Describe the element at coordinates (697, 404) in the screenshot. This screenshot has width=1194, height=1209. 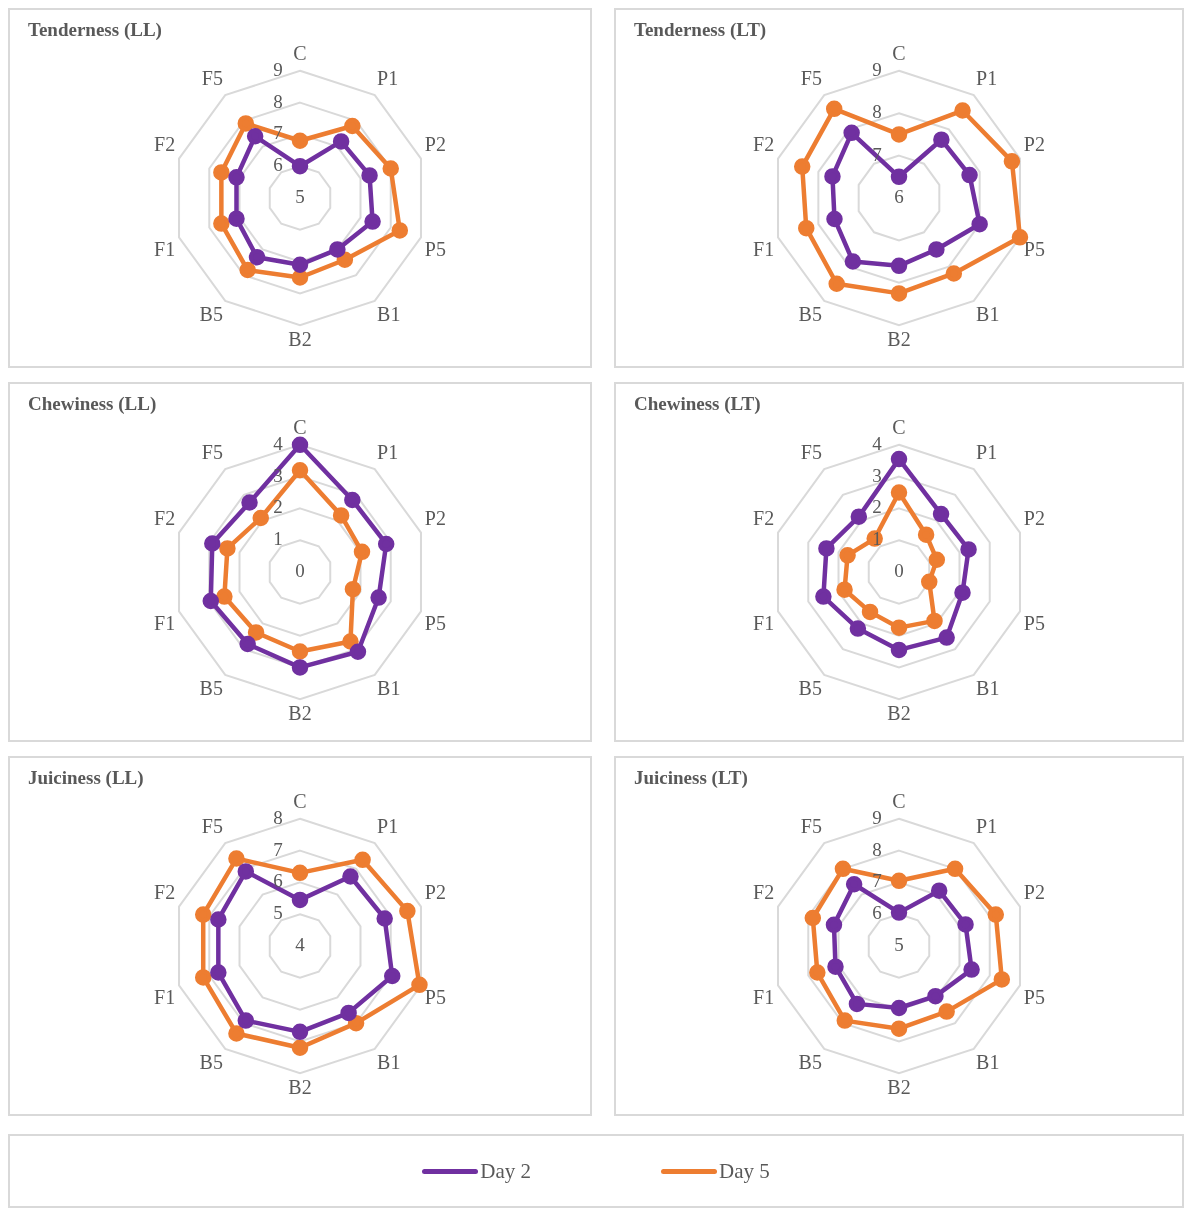
I see `chart-title: Chewiness (LT)` at that location.